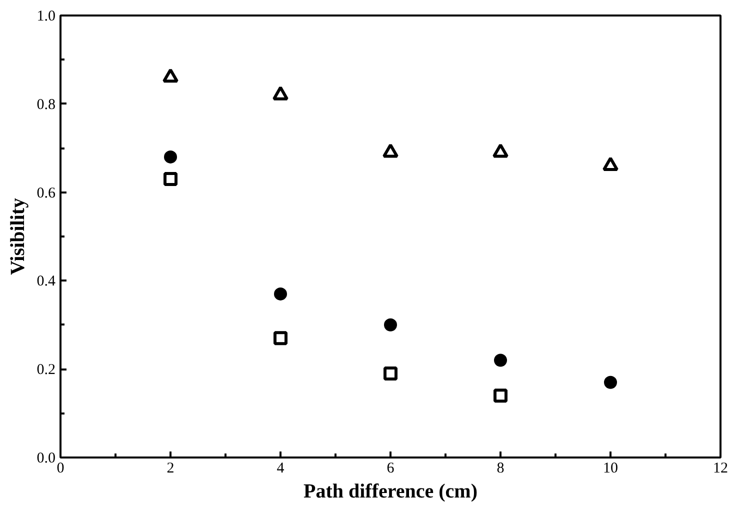 The width and height of the screenshot is (754, 517). What do you see at coordinates (17, 237) in the screenshot?
I see `y-axis-title: Visibility` at bounding box center [17, 237].